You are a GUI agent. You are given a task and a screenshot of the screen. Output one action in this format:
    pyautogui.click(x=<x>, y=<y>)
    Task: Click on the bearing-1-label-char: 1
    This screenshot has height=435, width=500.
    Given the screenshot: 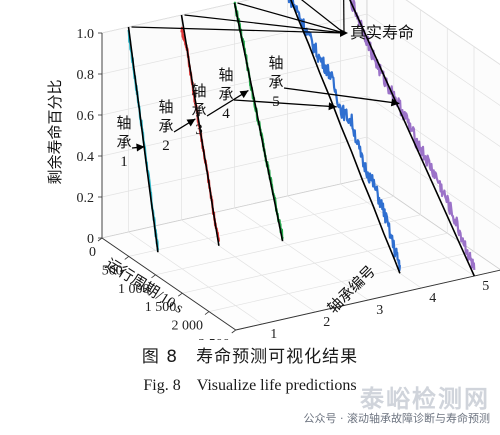 What is the action you would take?
    pyautogui.click(x=124, y=162)
    